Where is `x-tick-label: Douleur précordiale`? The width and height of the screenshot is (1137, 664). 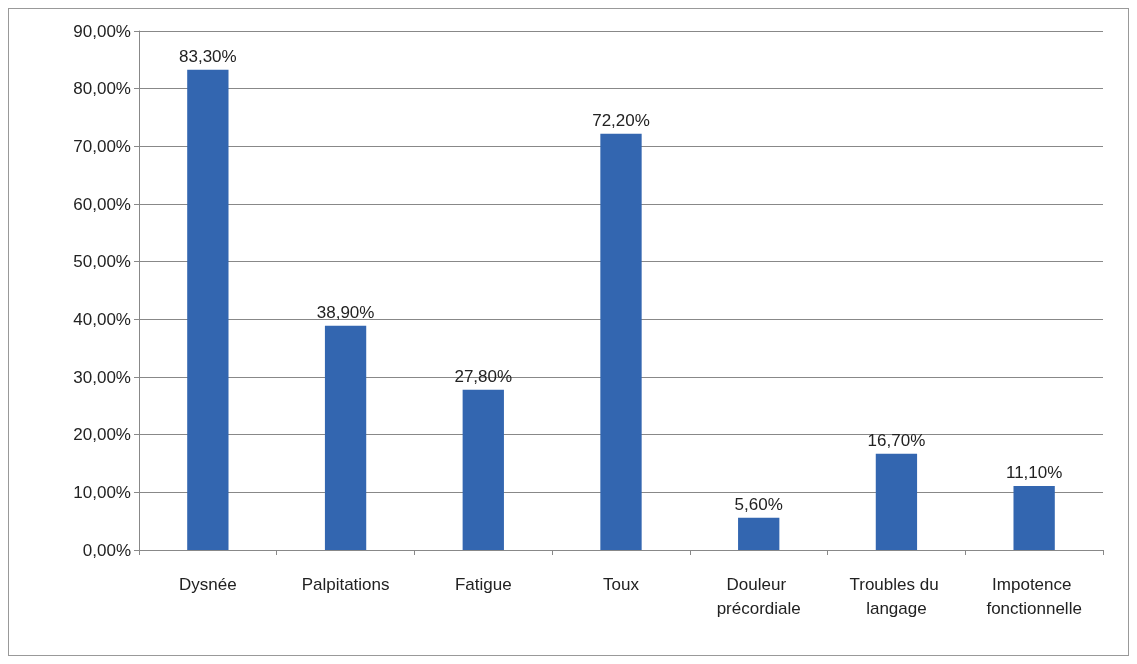 x-tick-label: Douleur précordiale is located at coordinates (758, 596).